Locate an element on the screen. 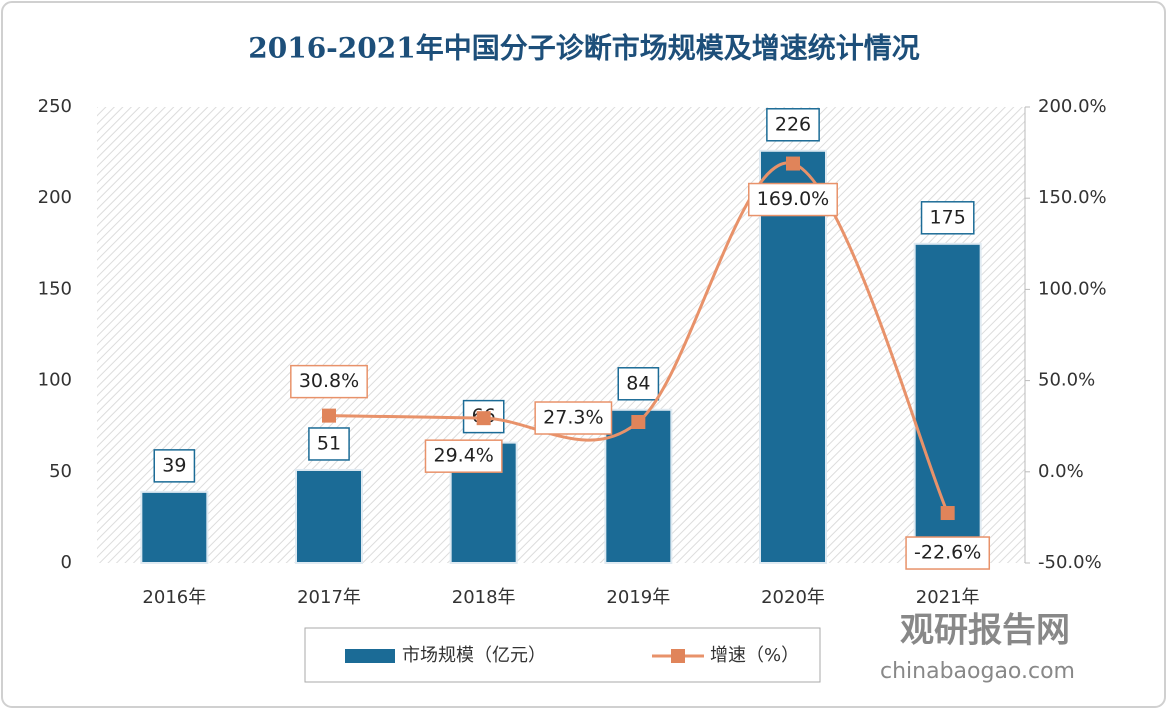 The image size is (1168, 710). growth-value-label-group: -22.6% is located at coordinates (948, 553).